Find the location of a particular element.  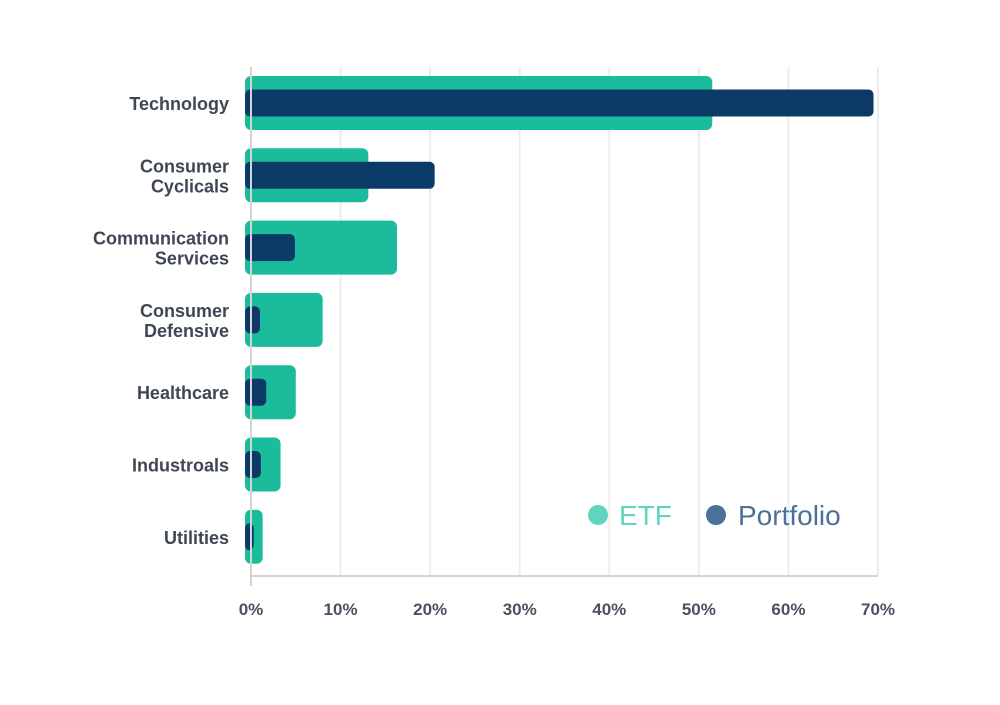

x-tick-label: 50% is located at coordinates (699, 609).